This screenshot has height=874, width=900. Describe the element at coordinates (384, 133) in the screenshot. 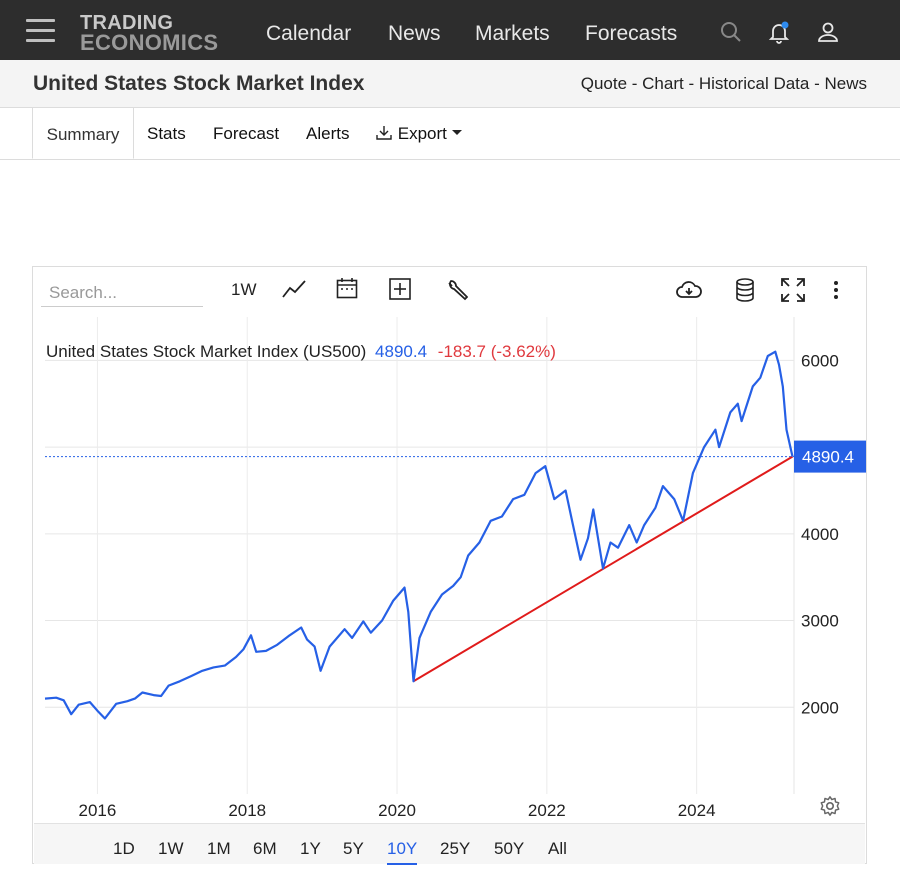

I see `download-icon` at that location.